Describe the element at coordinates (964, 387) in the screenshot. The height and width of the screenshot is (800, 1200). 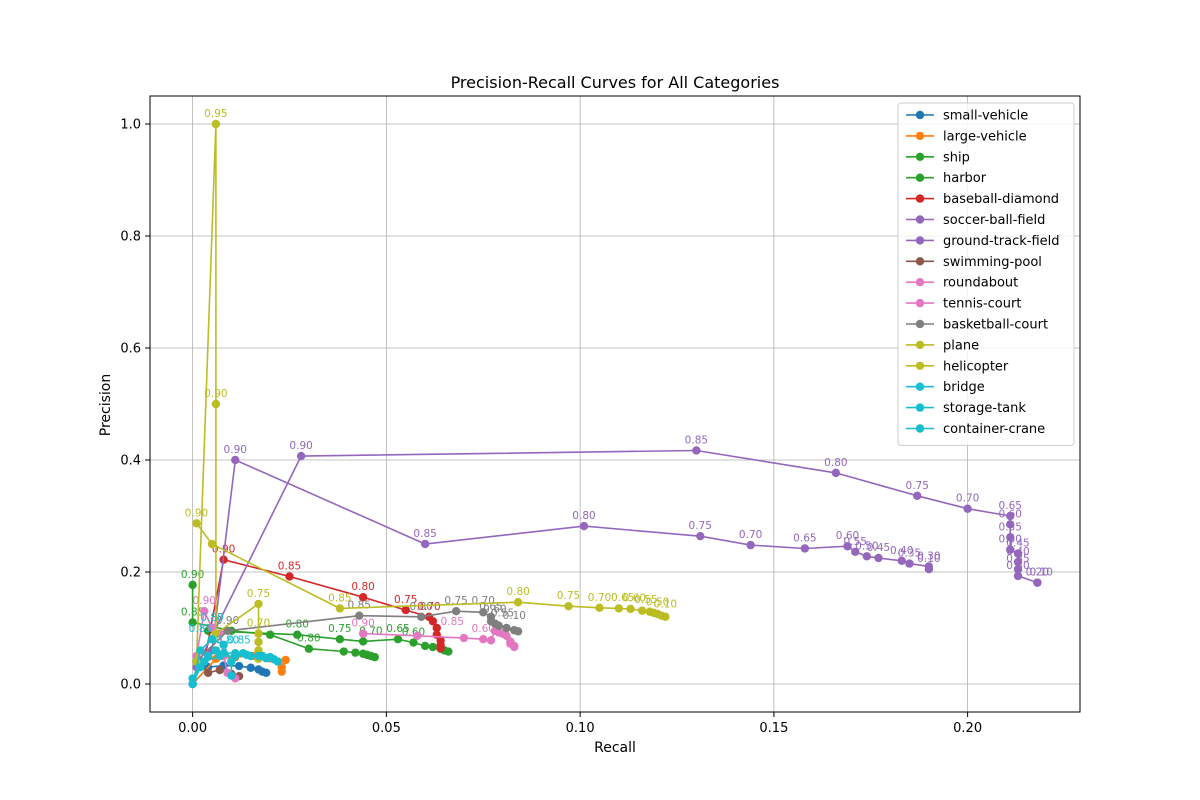
I see `legend-label: bridge` at that location.